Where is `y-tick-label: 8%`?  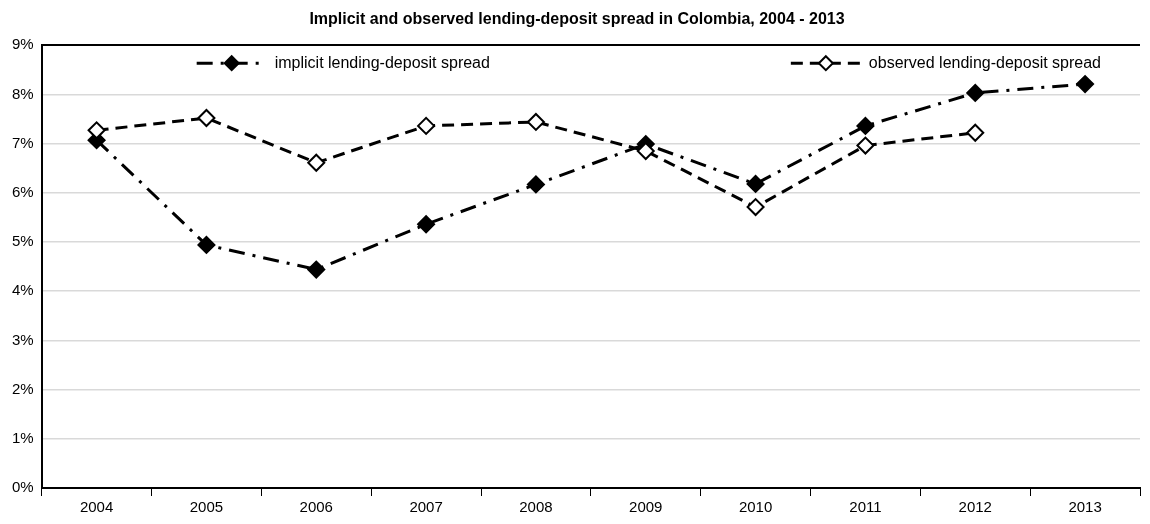 y-tick-label: 8% is located at coordinates (22, 93).